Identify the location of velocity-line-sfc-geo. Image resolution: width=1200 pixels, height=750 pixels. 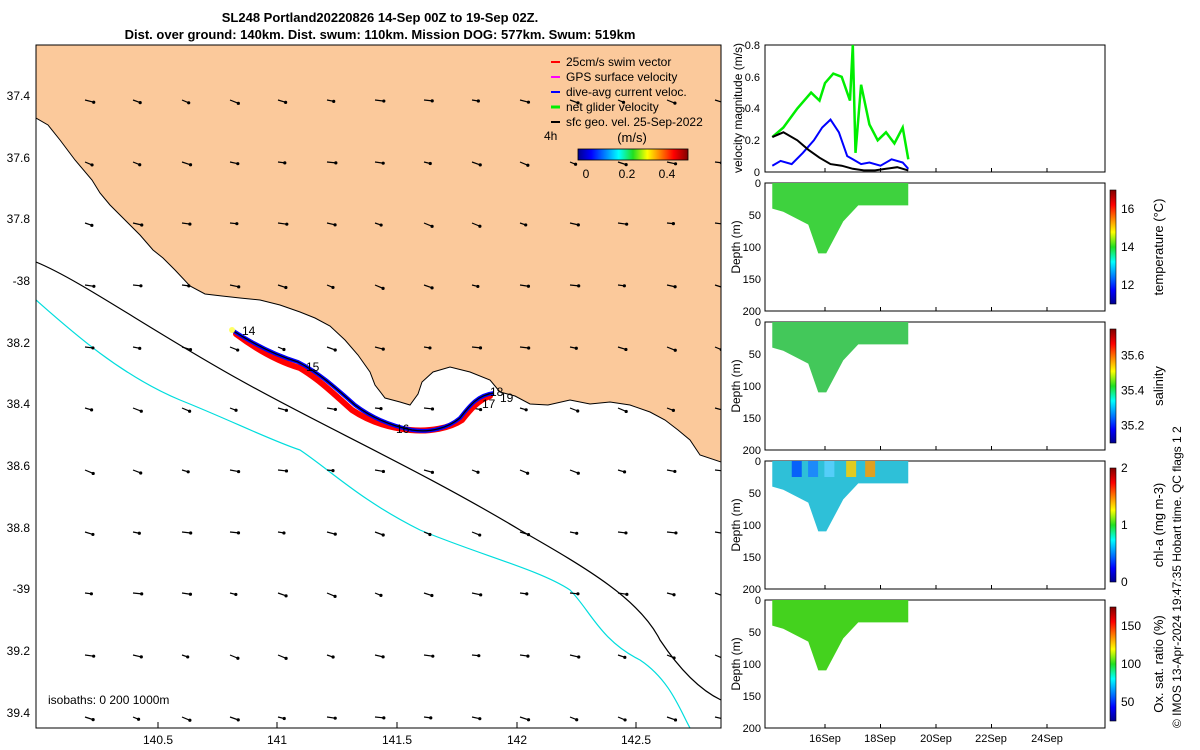
(840, 151).